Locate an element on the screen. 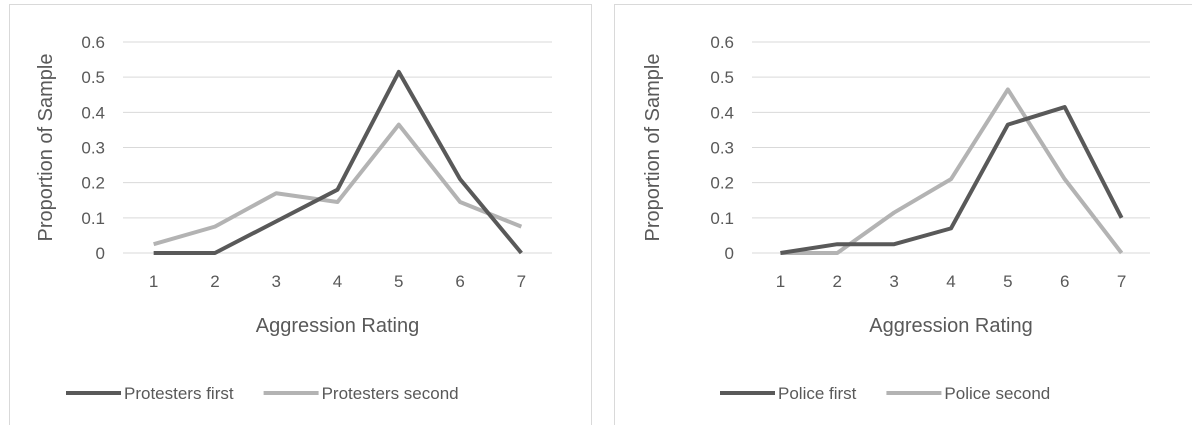 The width and height of the screenshot is (1192, 431). legend-label: Police first is located at coordinates (817, 393).